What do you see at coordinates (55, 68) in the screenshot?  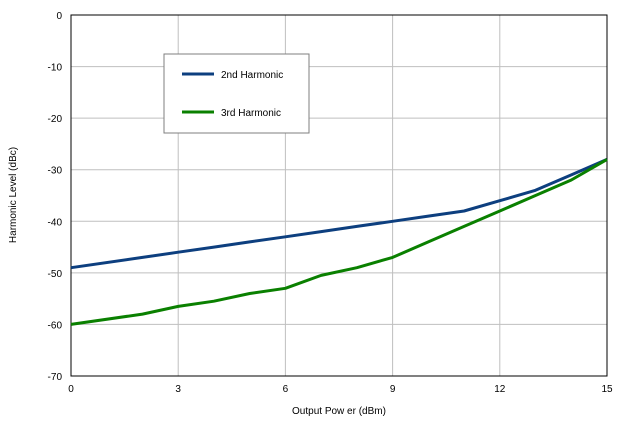 I see `y-tick-label: -10` at bounding box center [55, 68].